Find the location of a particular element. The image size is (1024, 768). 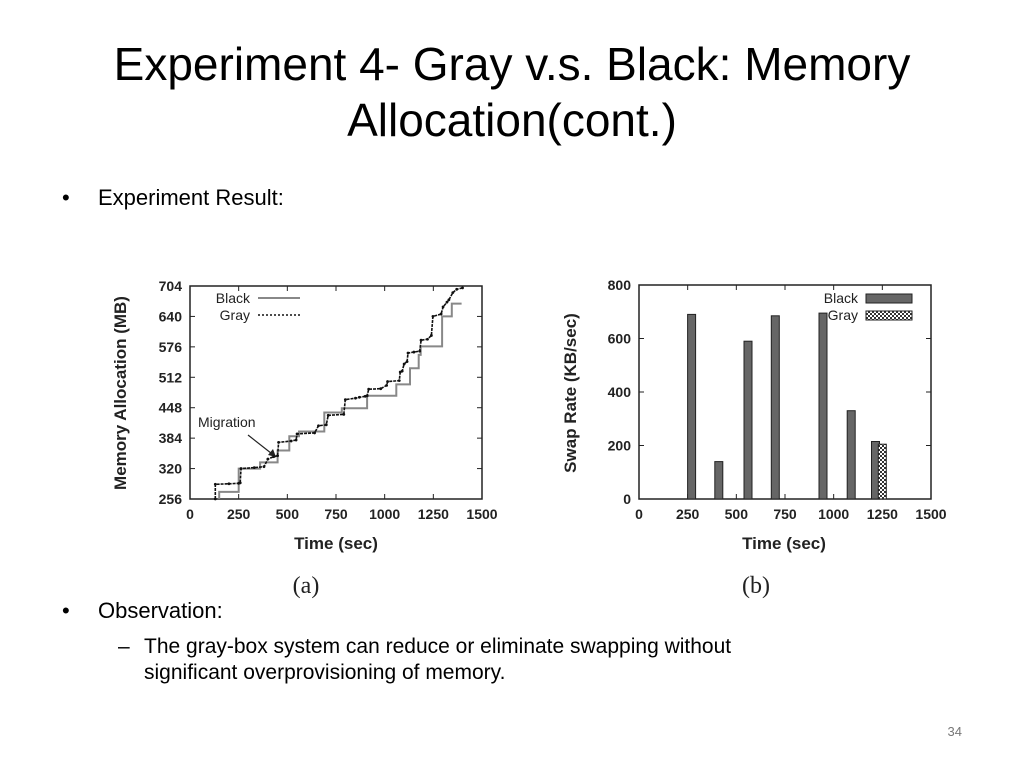

x-tick-label-b: 1250 is located at coordinates (882, 514).